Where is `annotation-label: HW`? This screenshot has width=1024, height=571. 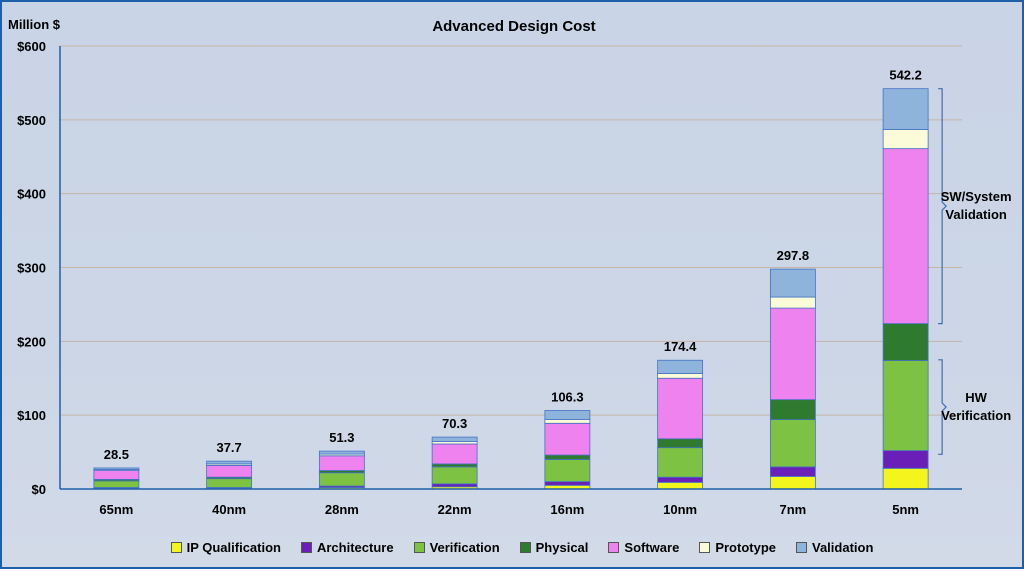 annotation-label: HW is located at coordinates (976, 397).